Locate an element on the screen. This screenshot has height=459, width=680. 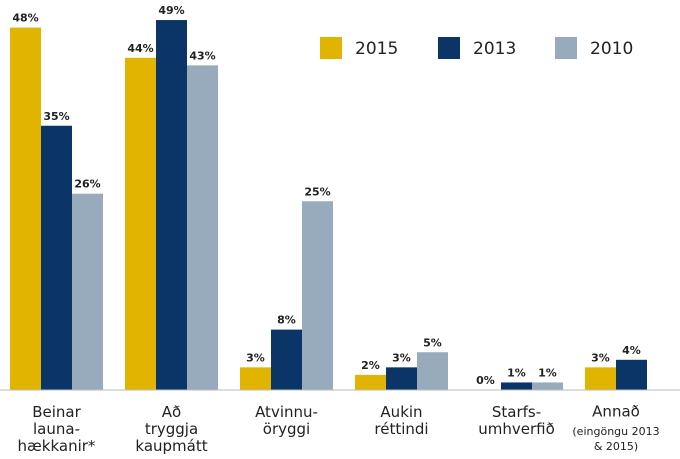
legend-label: 2010 is located at coordinates (611, 49).